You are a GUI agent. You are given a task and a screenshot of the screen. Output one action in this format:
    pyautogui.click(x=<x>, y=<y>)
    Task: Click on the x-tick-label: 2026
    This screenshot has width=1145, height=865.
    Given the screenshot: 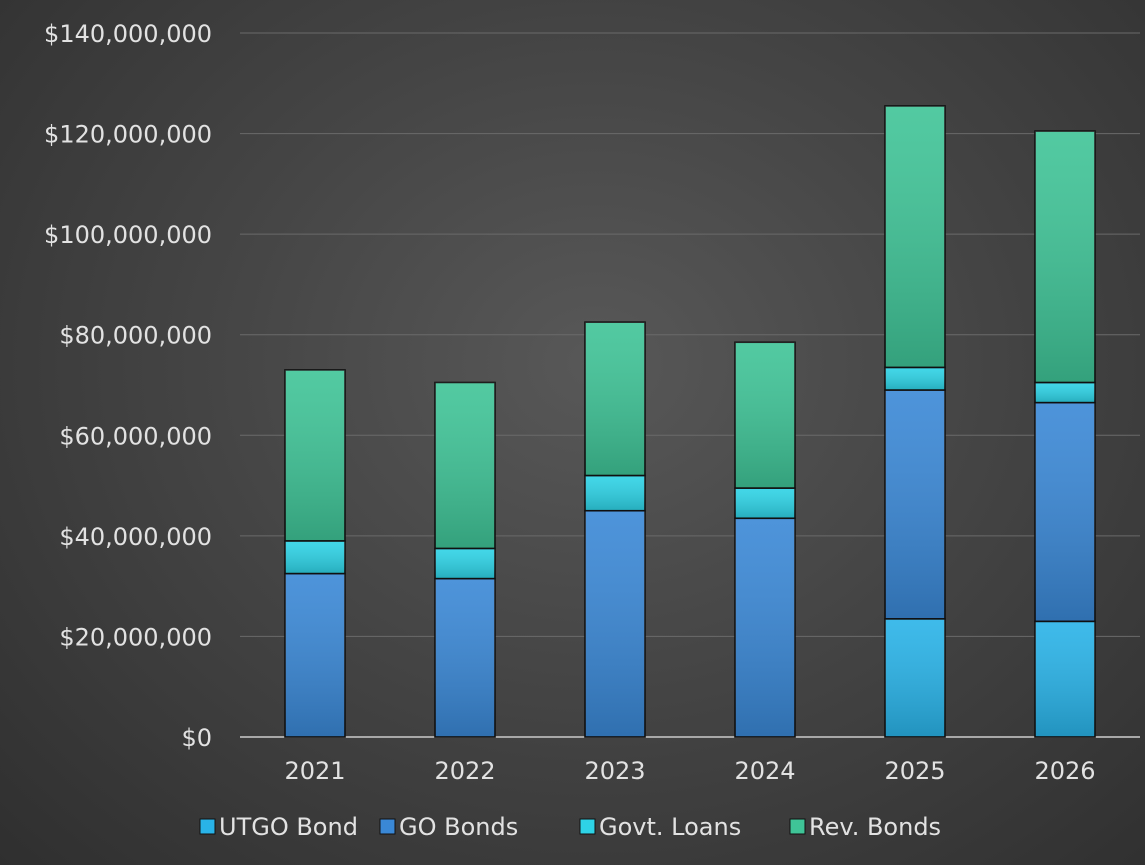 What is the action you would take?
    pyautogui.click(x=1064, y=771)
    